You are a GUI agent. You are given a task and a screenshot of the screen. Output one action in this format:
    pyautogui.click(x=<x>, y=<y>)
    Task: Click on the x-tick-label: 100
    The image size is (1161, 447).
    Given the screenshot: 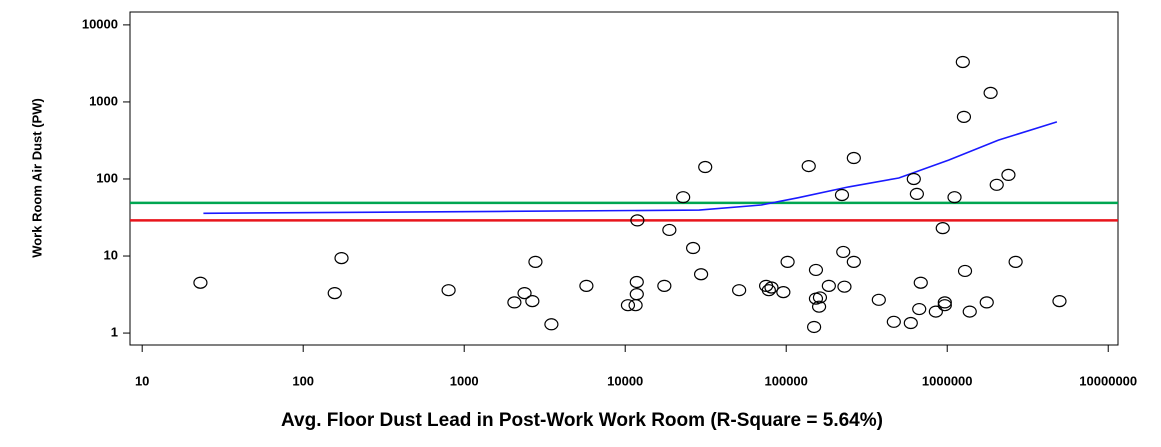 What is the action you would take?
    pyautogui.click(x=303, y=380)
    